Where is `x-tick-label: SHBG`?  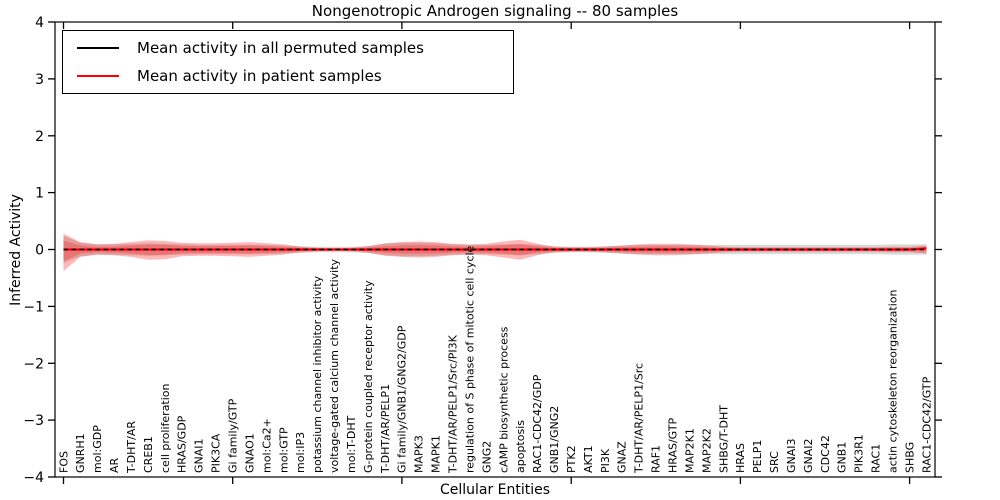 x-tick-label: SHBG is located at coordinates (909, 457).